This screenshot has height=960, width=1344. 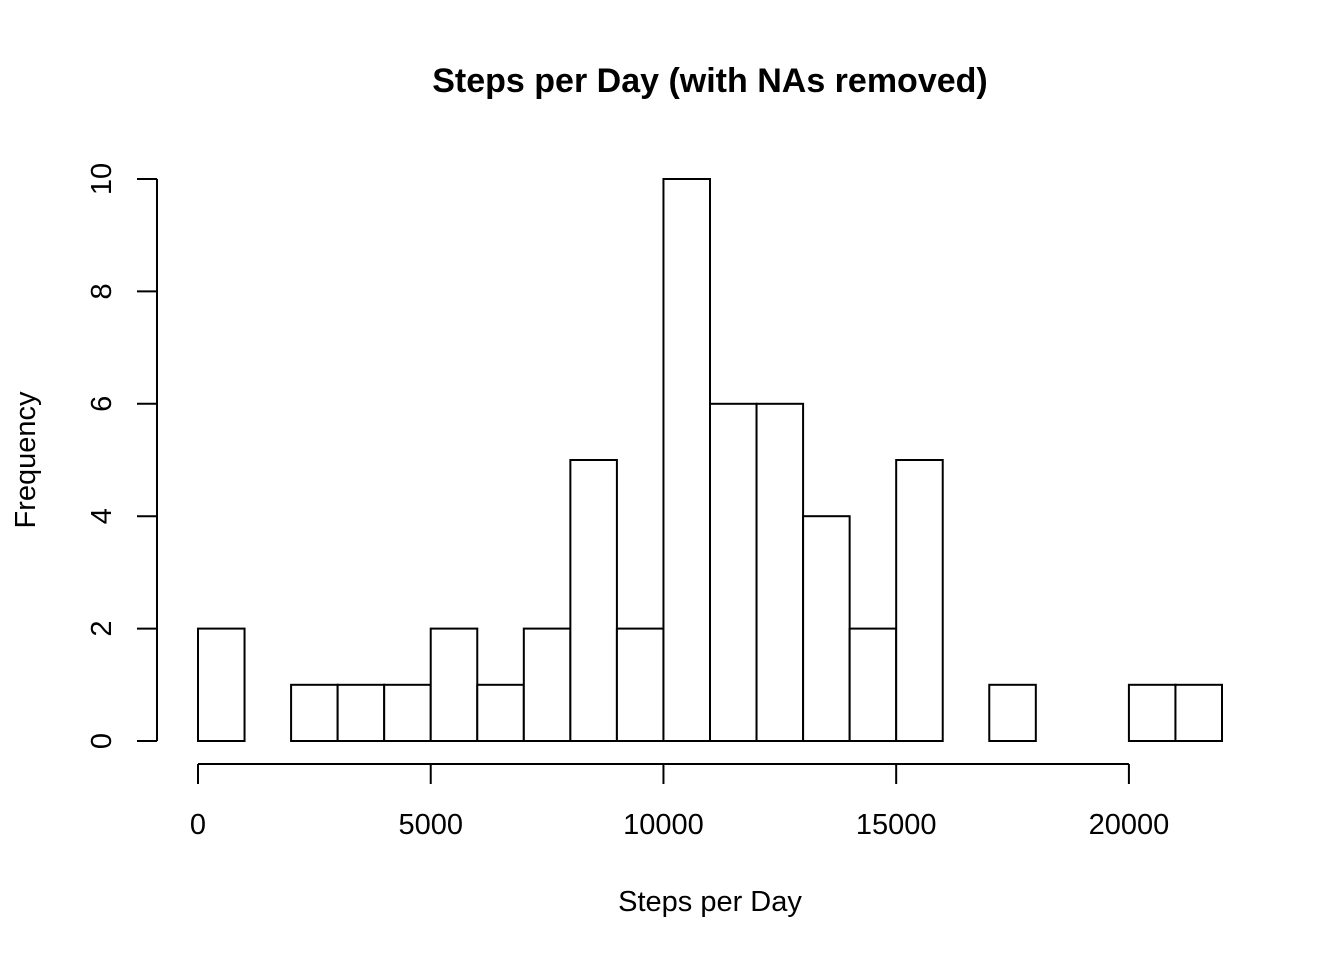 What do you see at coordinates (102, 291) in the screenshot?
I see `y-tick-label: 8` at bounding box center [102, 291].